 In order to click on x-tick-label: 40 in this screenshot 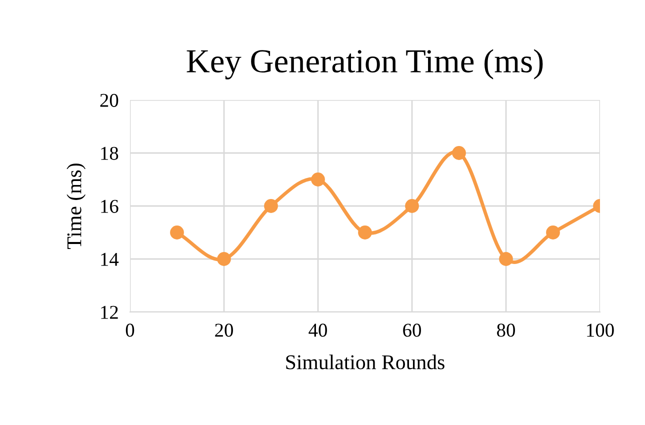, I will do `click(317, 330)`.